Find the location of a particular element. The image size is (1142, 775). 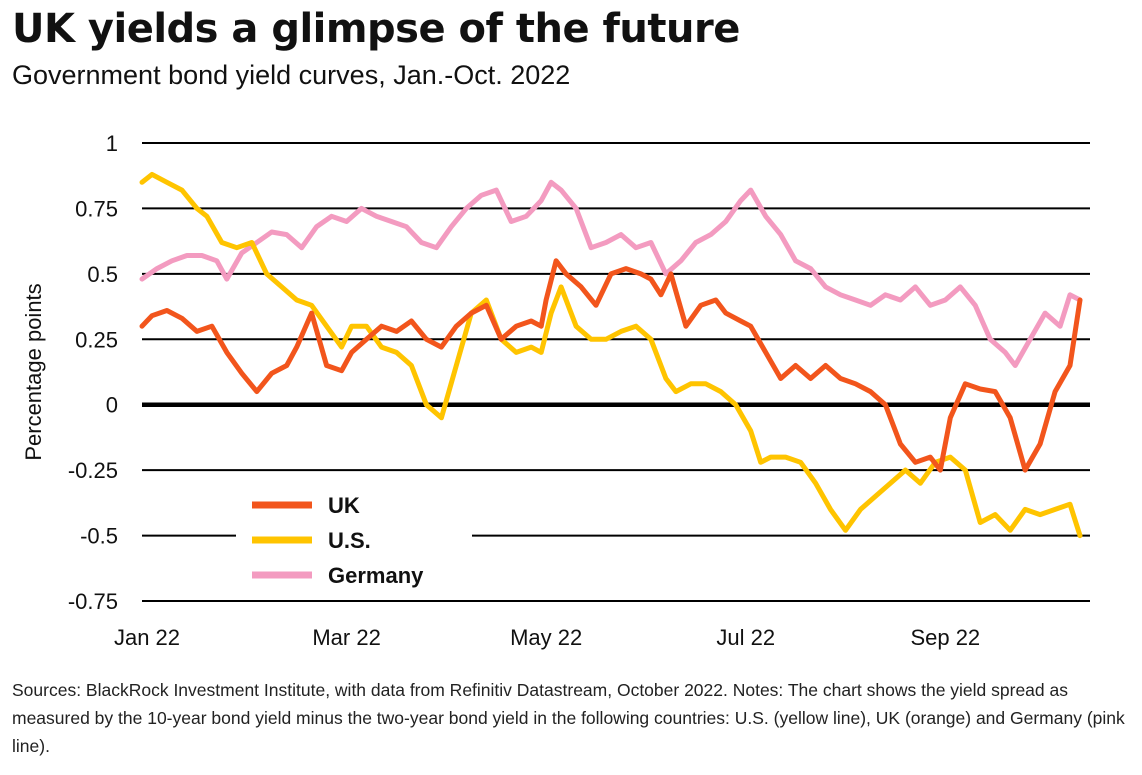

y-tick-label: 0.25 is located at coordinates (96, 339).